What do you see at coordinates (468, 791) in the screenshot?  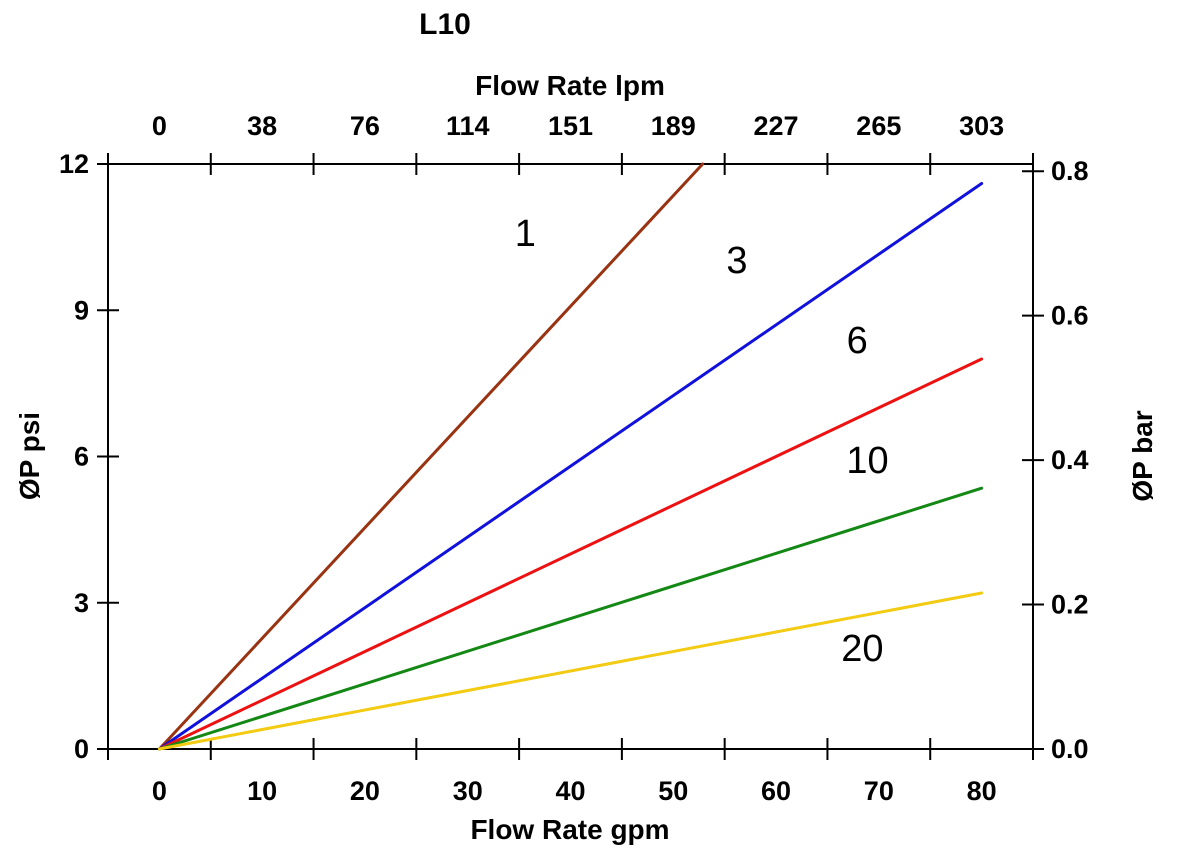 I see `bottom-tick-label: 30` at bounding box center [468, 791].